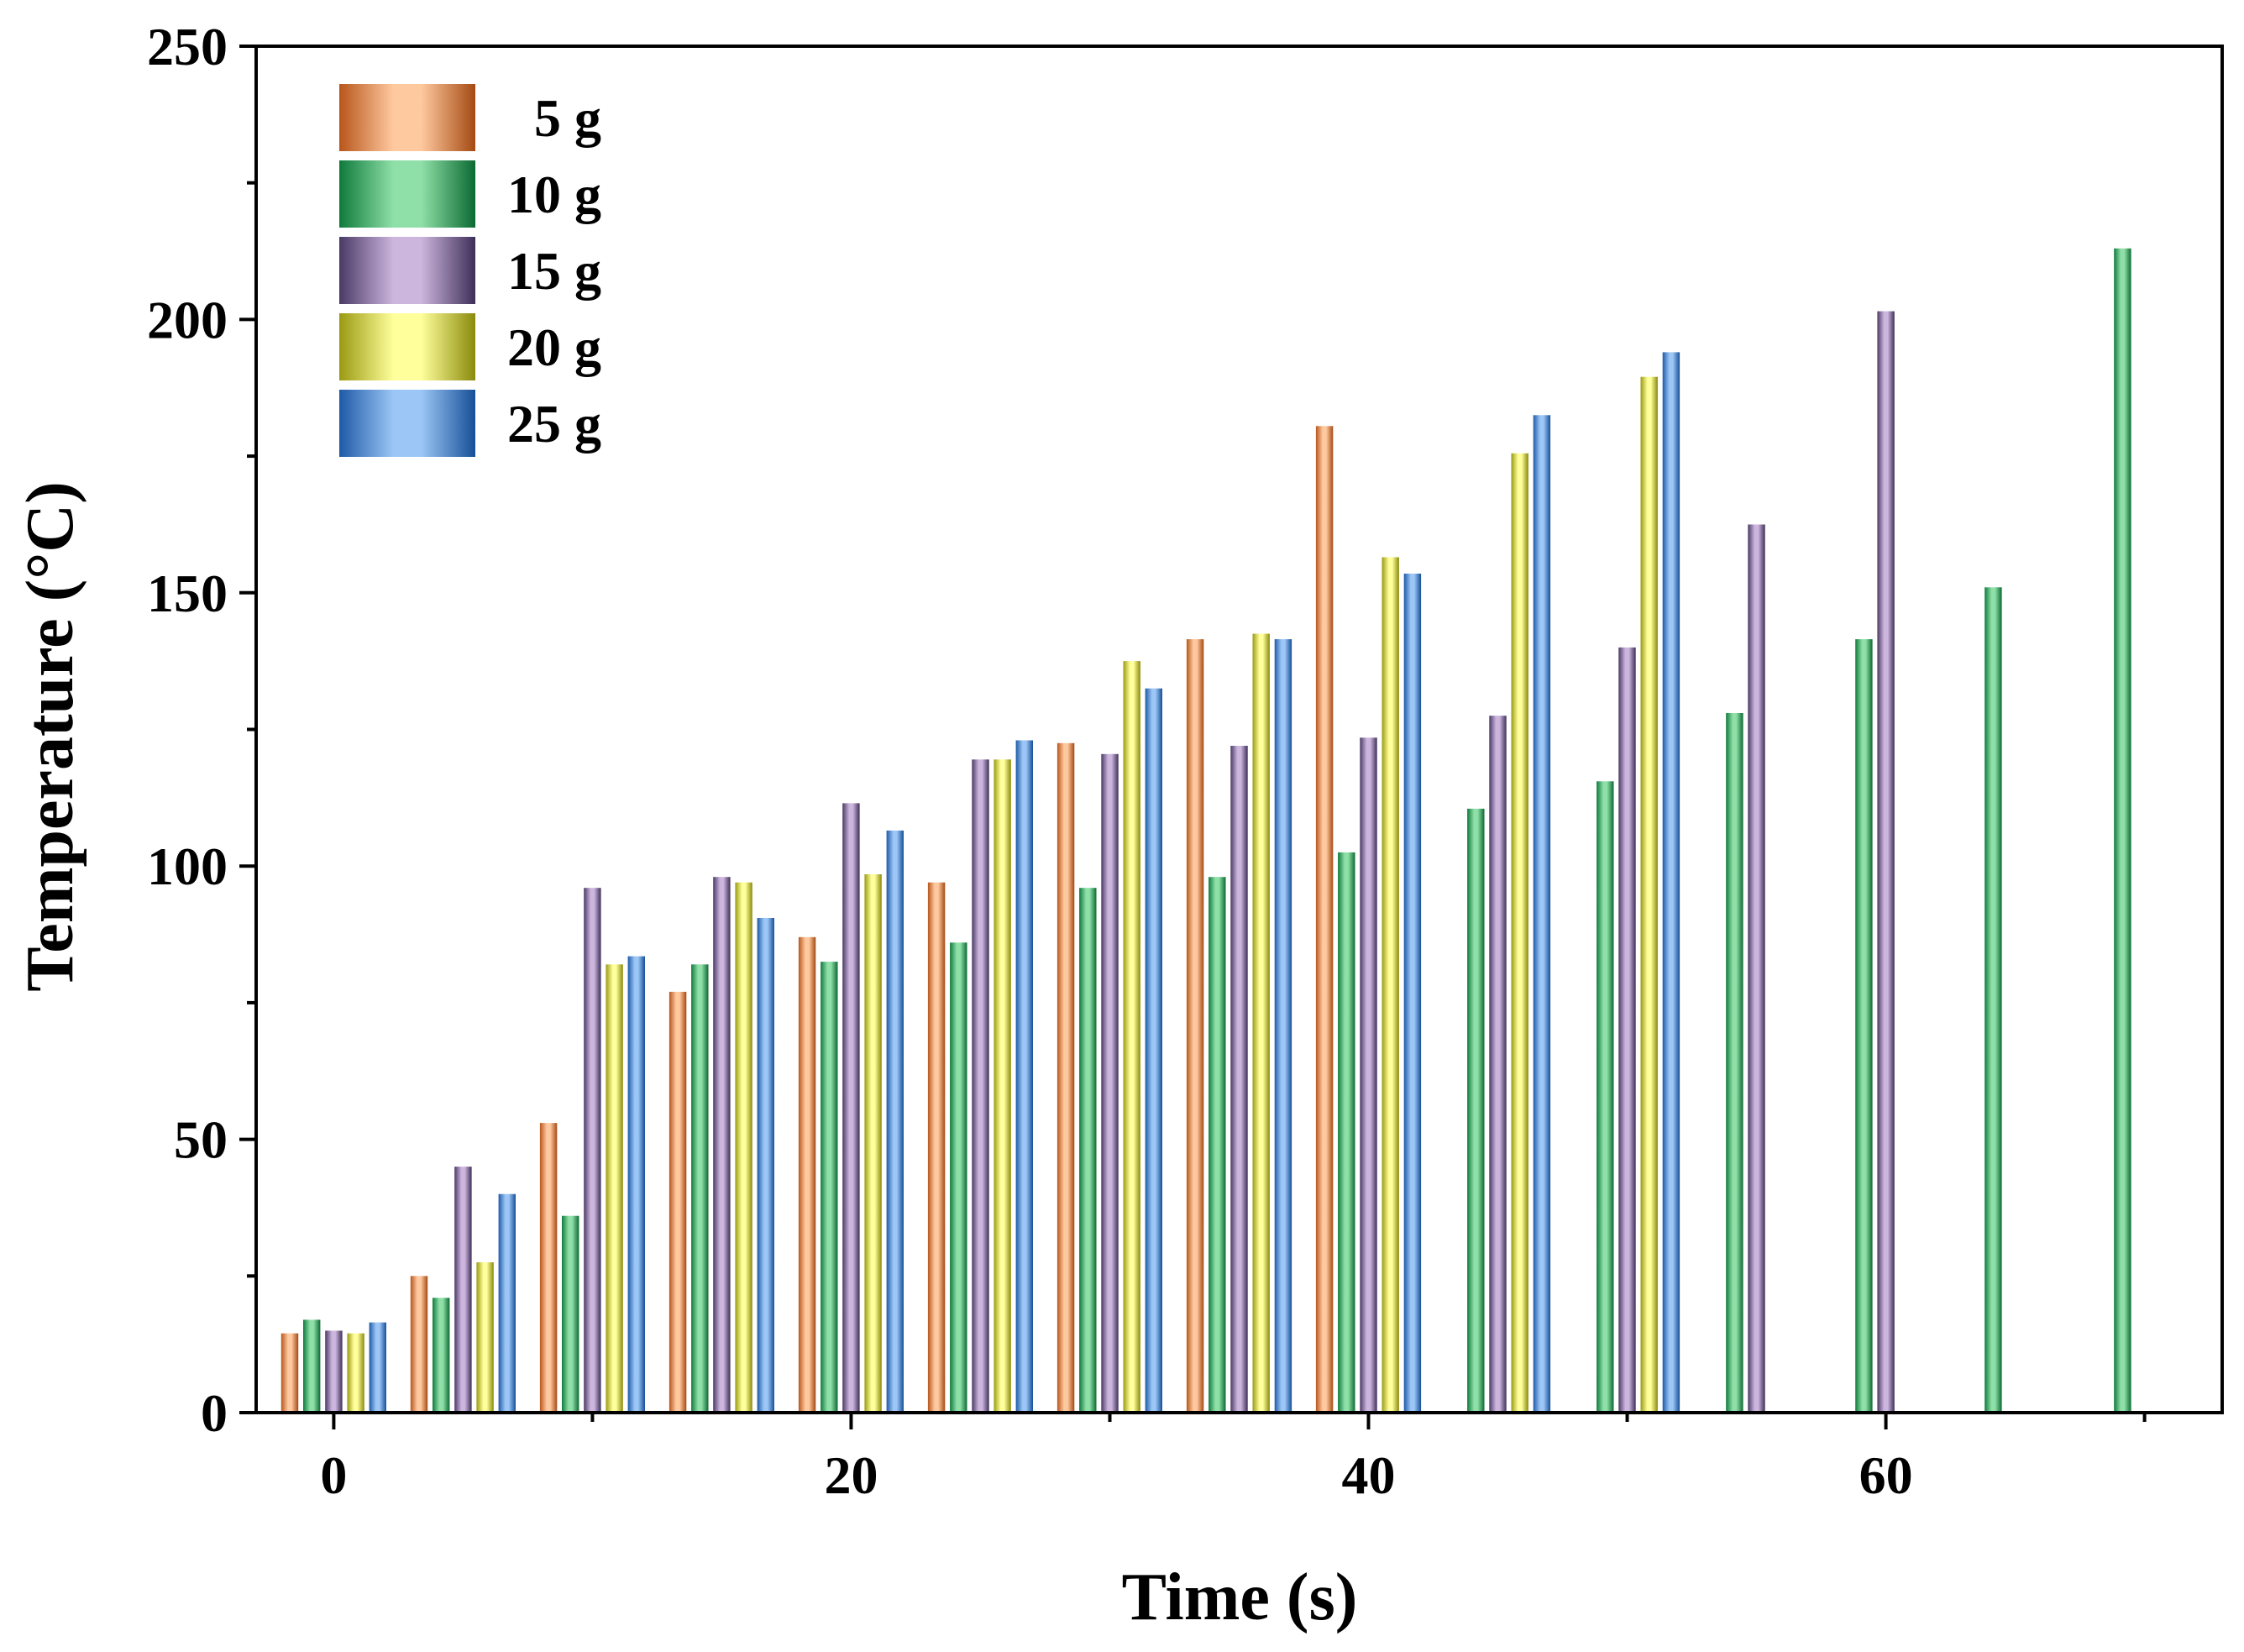 Image resolution: width=2244 pixels, height=1652 pixels. I want to click on bar-20g-t45, so click(1519, 933).